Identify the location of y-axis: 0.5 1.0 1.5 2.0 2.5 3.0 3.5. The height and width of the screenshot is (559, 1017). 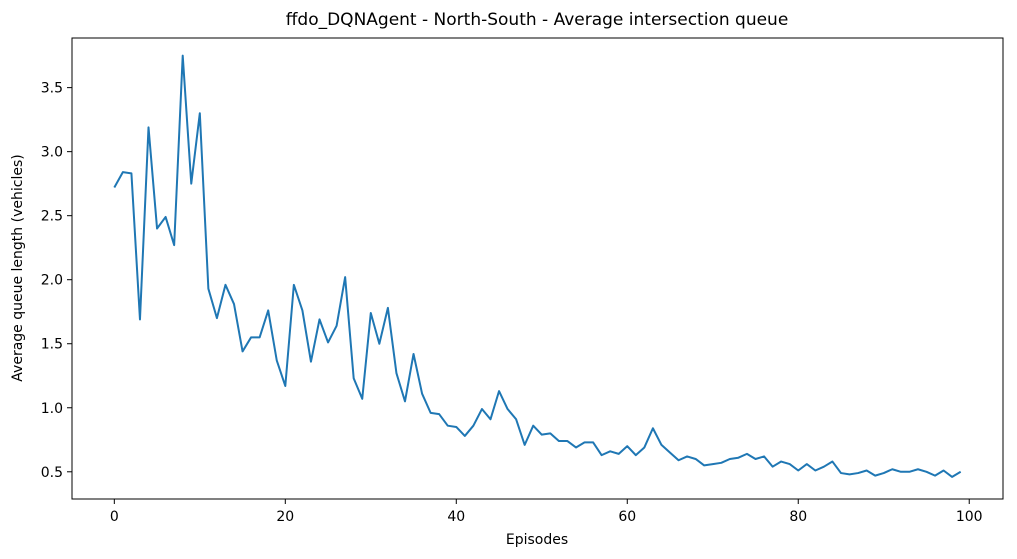
(56, 281).